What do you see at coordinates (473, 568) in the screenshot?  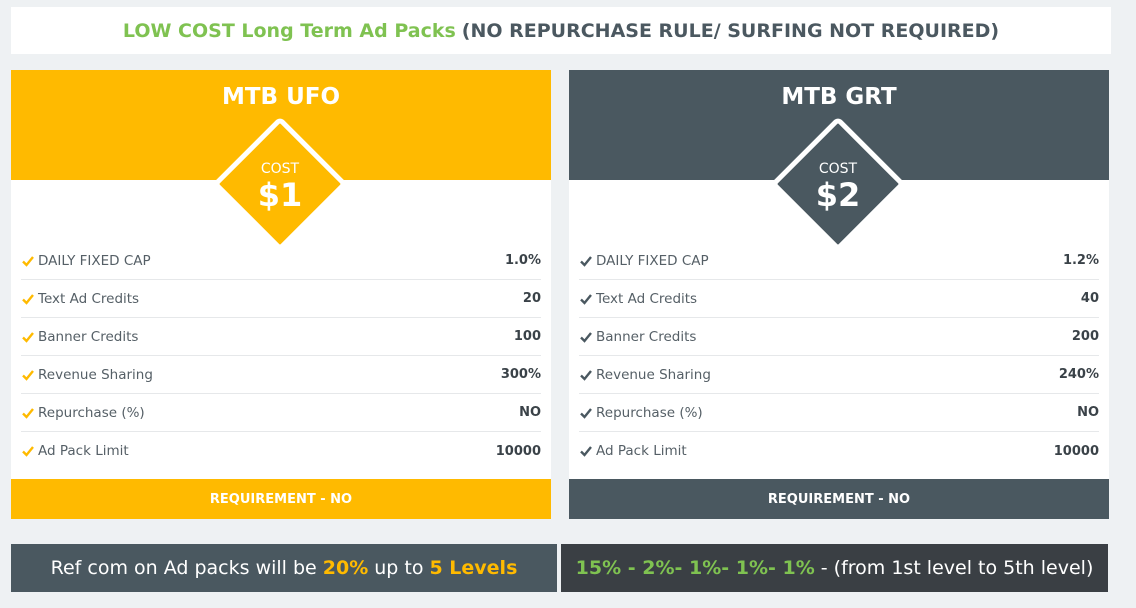 I see `ref-levels: 5 Levels` at bounding box center [473, 568].